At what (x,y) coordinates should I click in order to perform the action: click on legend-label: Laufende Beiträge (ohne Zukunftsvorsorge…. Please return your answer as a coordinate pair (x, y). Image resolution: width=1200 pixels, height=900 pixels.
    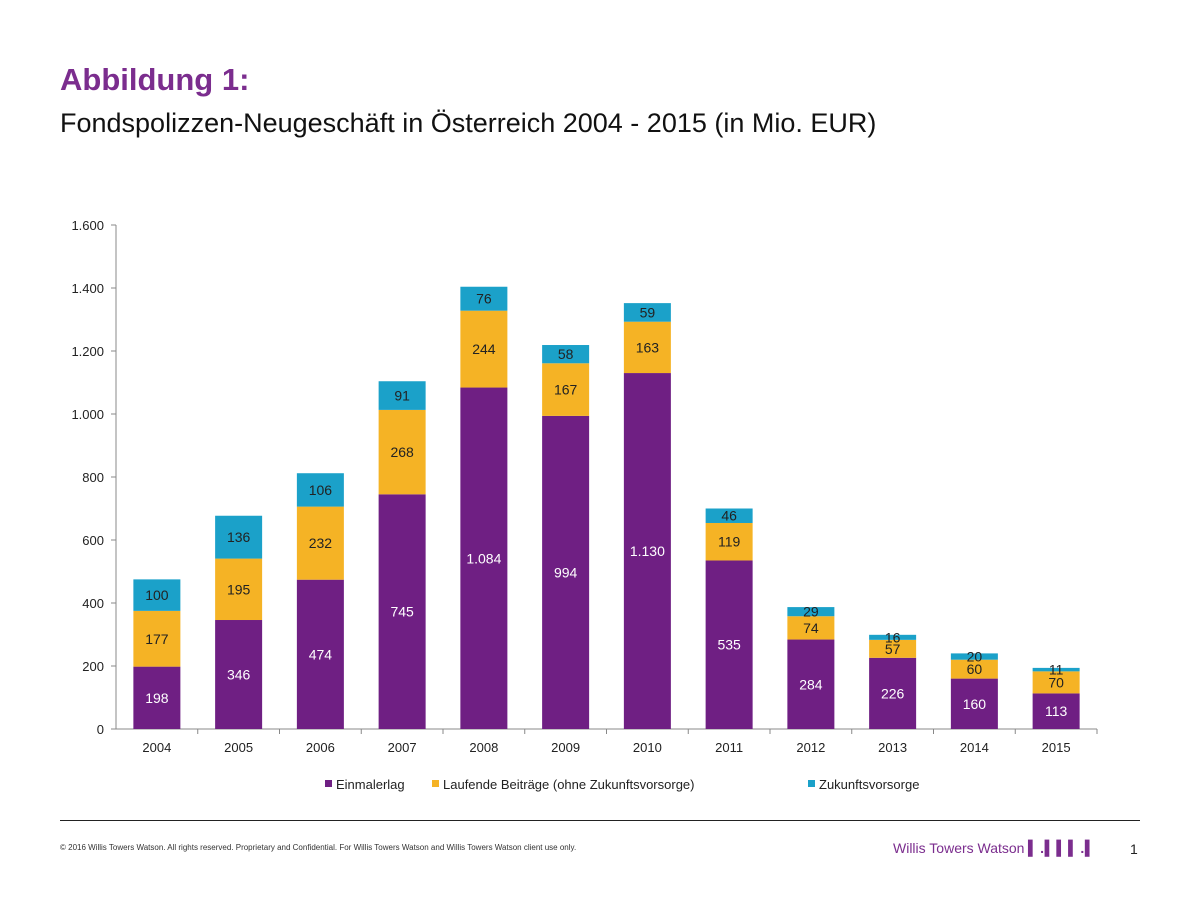
    Looking at the image, I should click on (569, 784).